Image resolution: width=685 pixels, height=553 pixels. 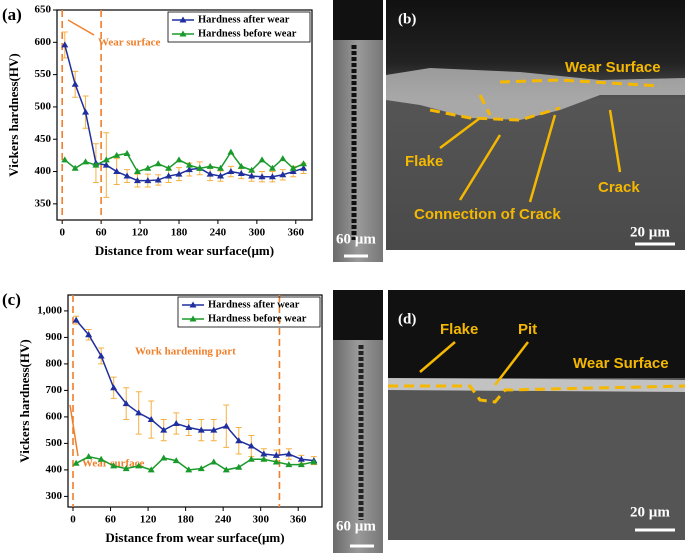 What do you see at coordinates (43, 10) in the screenshot?
I see `y-tick-label: 650` at bounding box center [43, 10].